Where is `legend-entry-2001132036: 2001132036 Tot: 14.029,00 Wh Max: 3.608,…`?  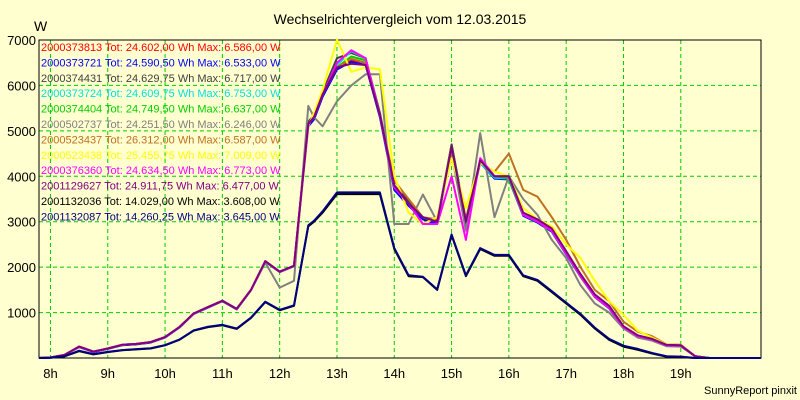 legend-entry-2001132036: 2001132036 Tot: 14.029,00 Wh Max: 3.608,… is located at coordinates (160, 202).